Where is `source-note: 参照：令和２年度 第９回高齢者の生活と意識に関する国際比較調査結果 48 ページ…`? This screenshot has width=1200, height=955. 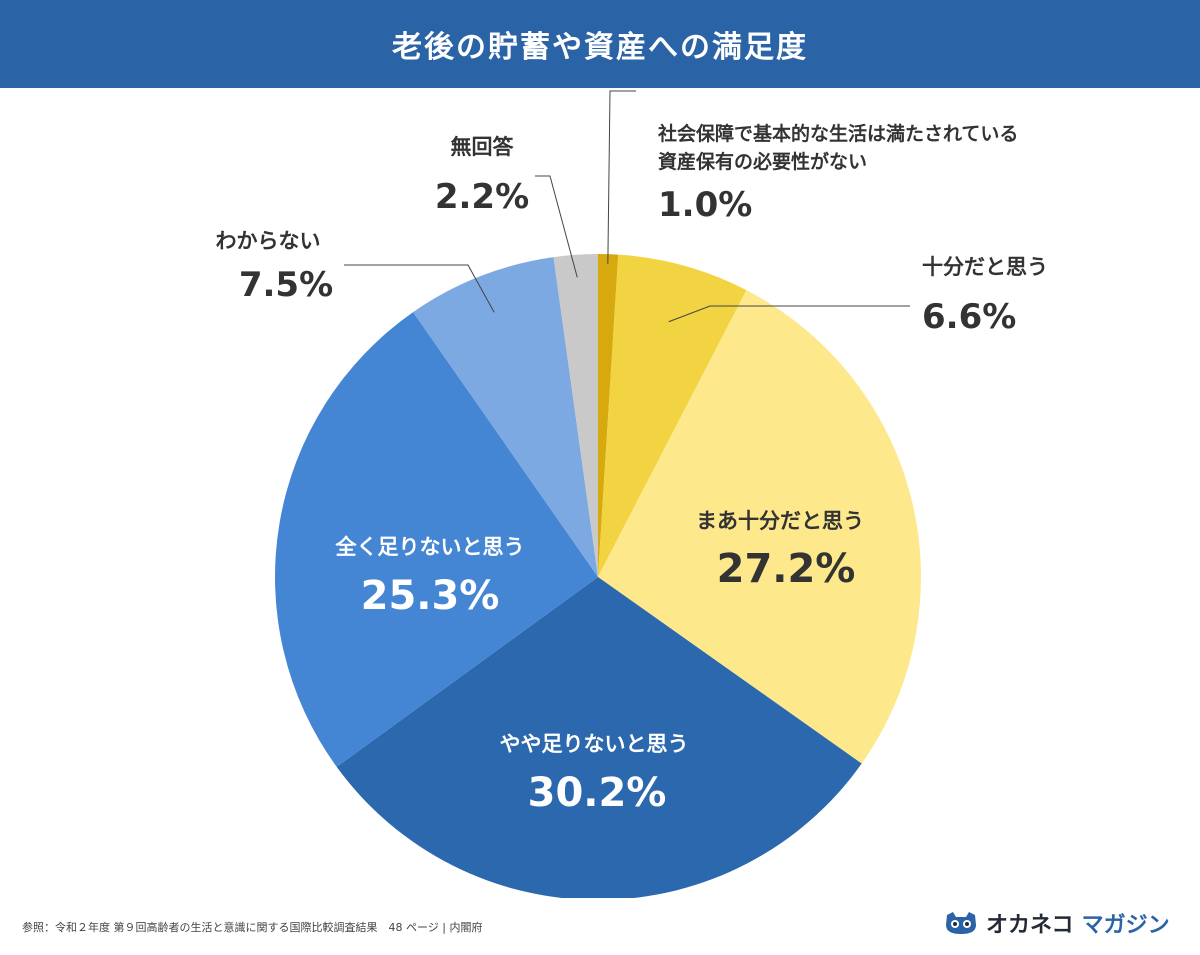
source-note: 参照：令和２年度 第９回高齢者の生活と意識に関する国際比較調査結果 48 ページ… is located at coordinates (252, 927).